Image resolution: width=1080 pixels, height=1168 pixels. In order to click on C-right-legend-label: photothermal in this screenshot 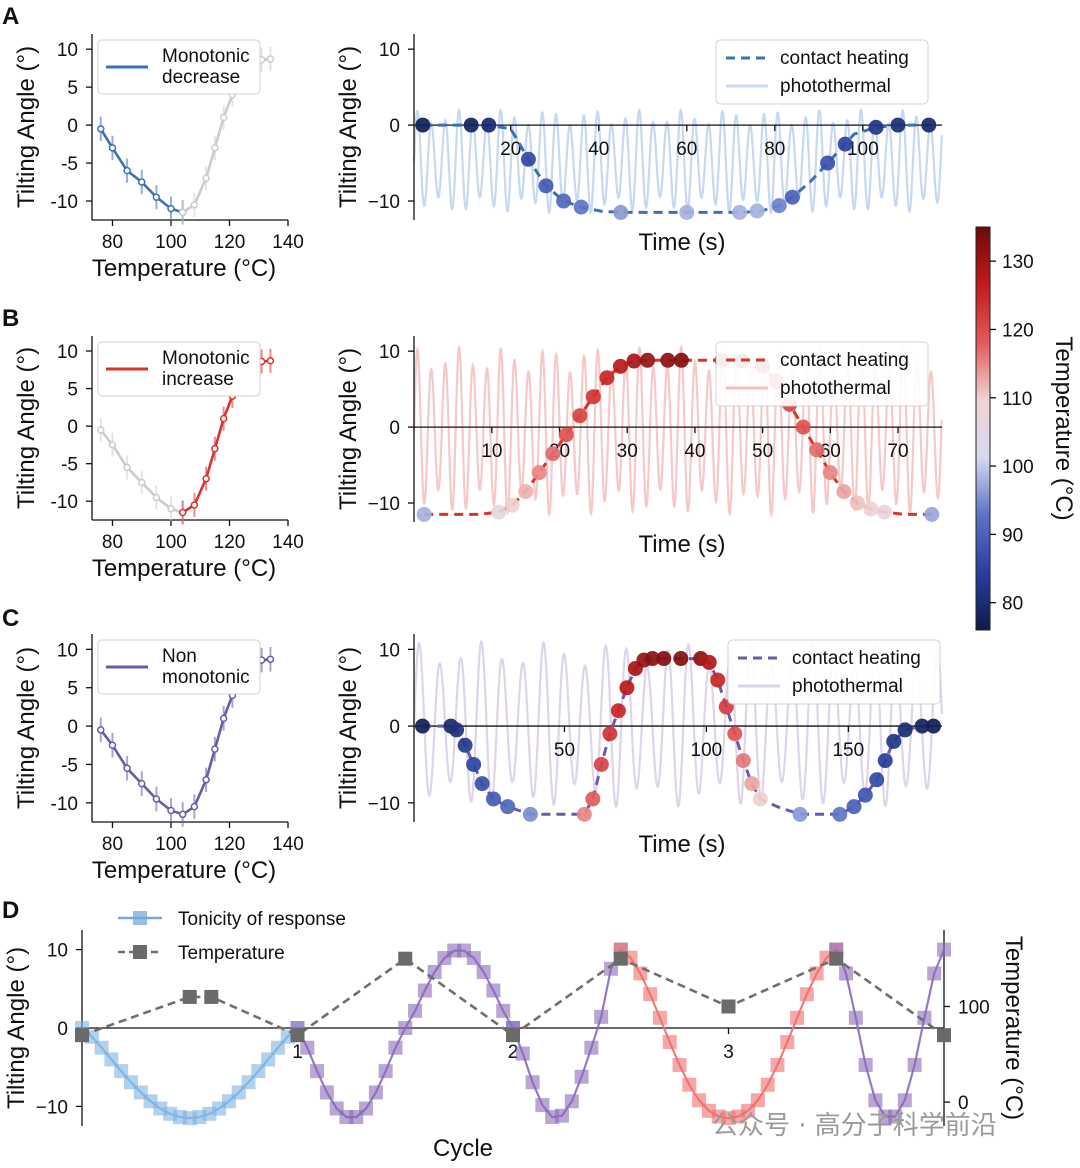, I will do `click(847, 686)`.